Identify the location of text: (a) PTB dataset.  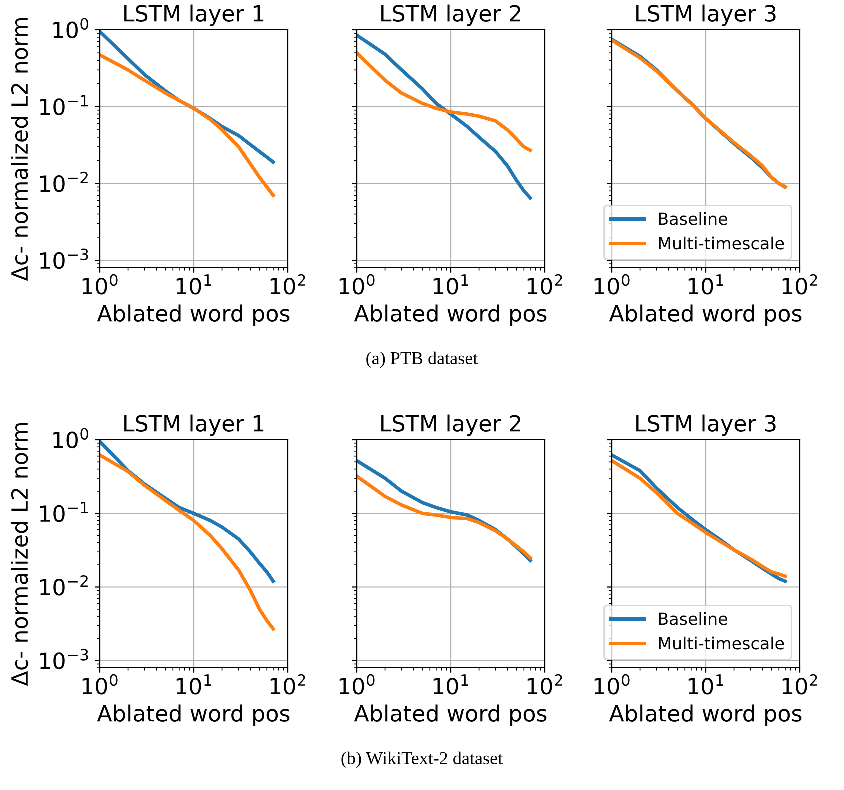
(422, 360).